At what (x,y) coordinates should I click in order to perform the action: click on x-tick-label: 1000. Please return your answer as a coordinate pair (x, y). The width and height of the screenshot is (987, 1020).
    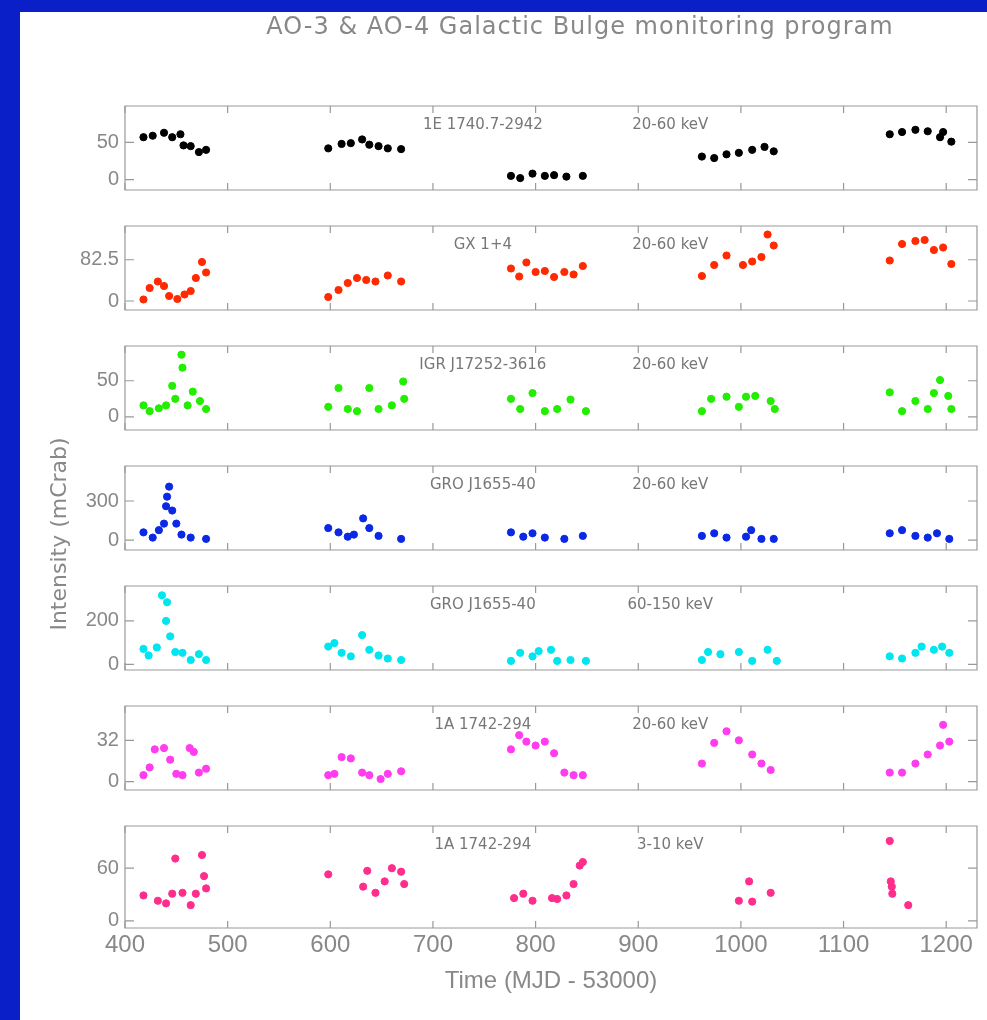
    Looking at the image, I should click on (741, 944).